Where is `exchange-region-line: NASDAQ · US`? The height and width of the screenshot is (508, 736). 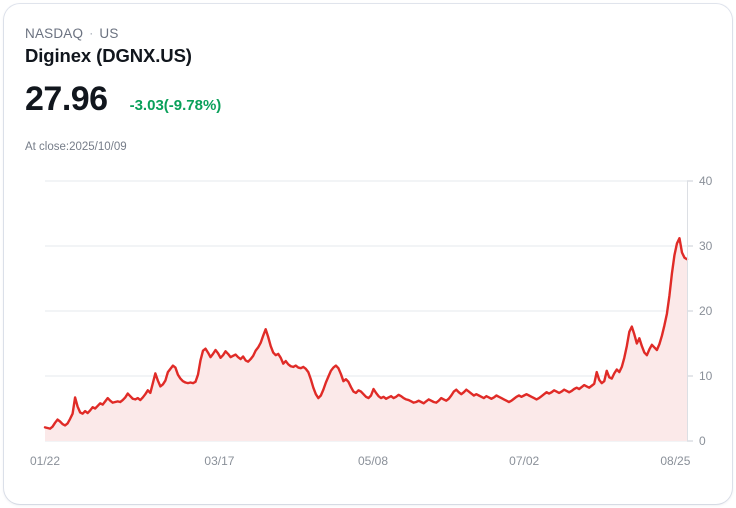
exchange-region-line: NASDAQ · US is located at coordinates (72, 33).